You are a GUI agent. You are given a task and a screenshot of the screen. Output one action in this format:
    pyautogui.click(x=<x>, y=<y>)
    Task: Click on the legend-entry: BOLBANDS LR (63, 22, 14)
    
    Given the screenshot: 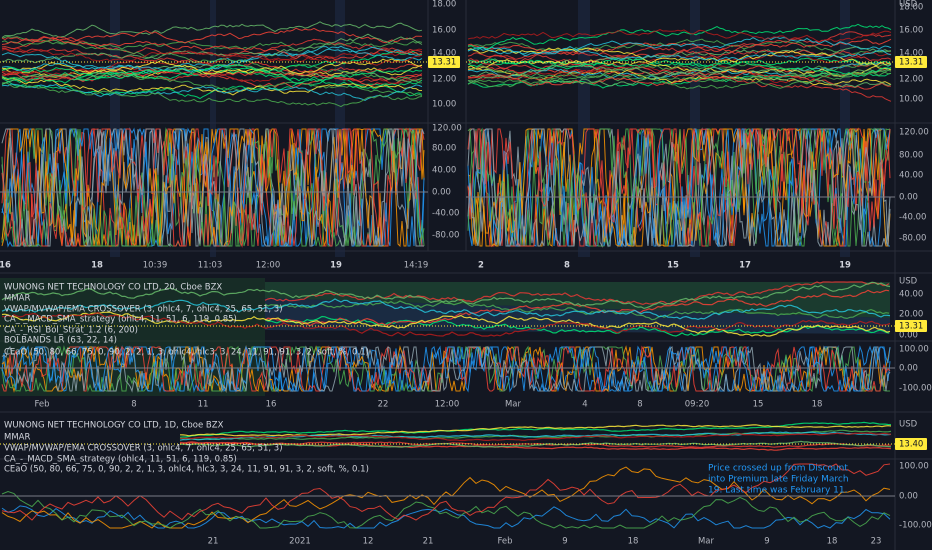 What is the action you would take?
    pyautogui.click(x=60, y=341)
    